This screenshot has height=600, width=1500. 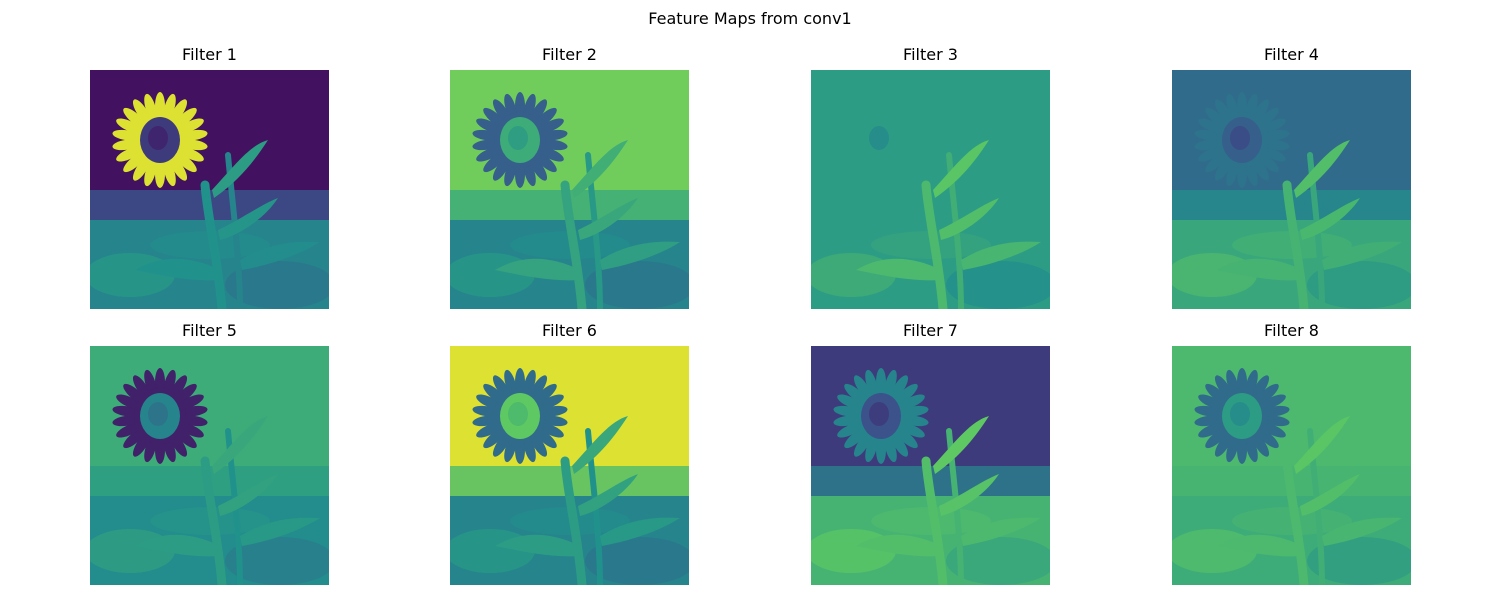 I want to click on panel-title: Filter 6, so click(x=569, y=330).